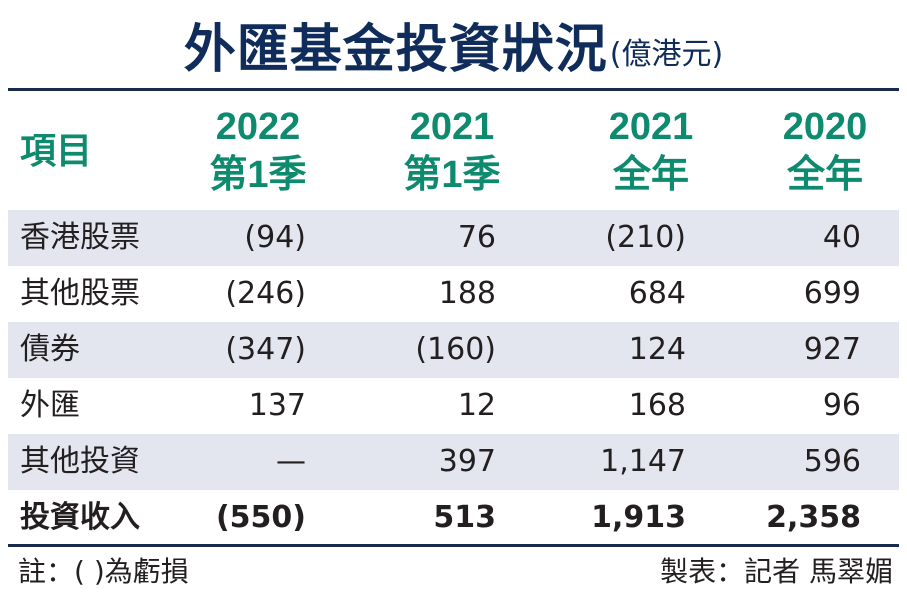  What do you see at coordinates (832, 293) in the screenshot?
I see `cell-value: 699` at bounding box center [832, 293].